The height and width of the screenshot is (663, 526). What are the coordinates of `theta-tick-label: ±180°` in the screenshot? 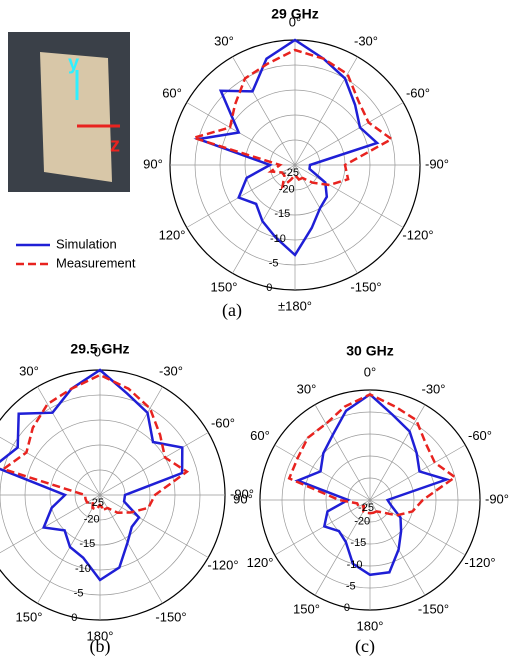 It's located at (295, 305).